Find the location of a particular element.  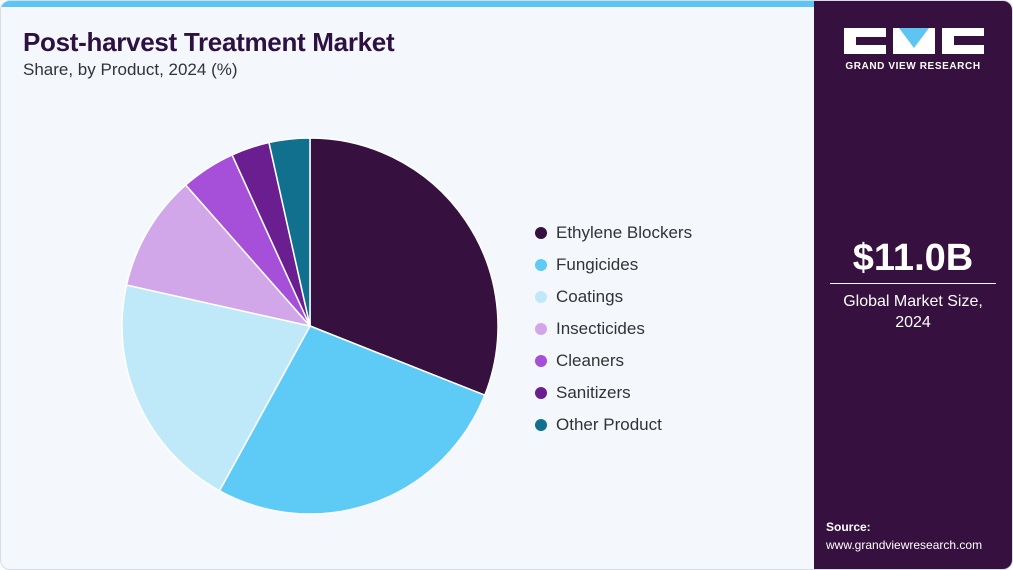

legend-item: Fungicides is located at coordinates (613, 265).